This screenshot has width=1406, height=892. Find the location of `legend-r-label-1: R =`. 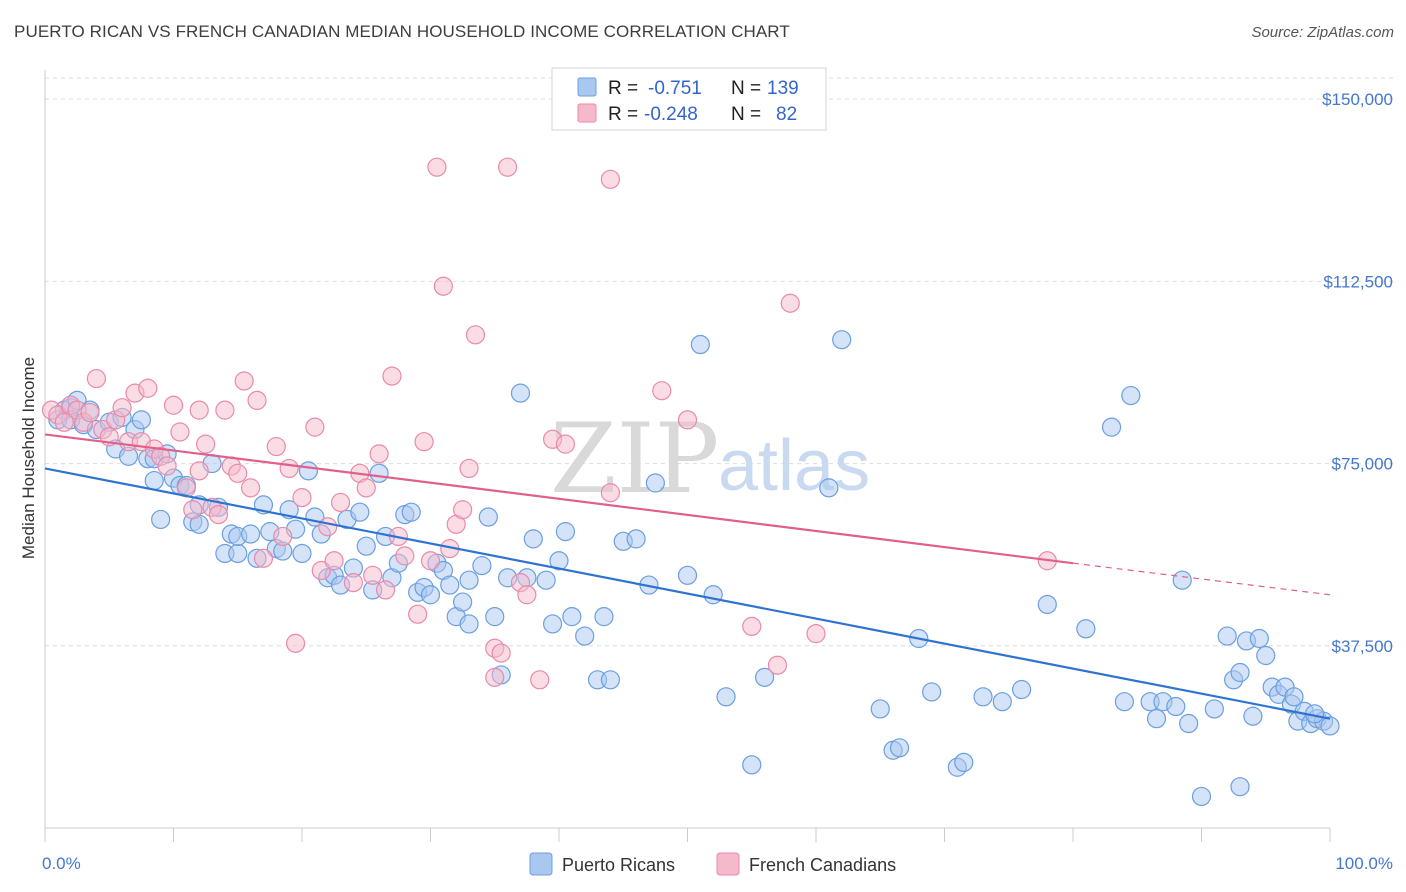

legend-r-label-1: R = is located at coordinates (623, 88).